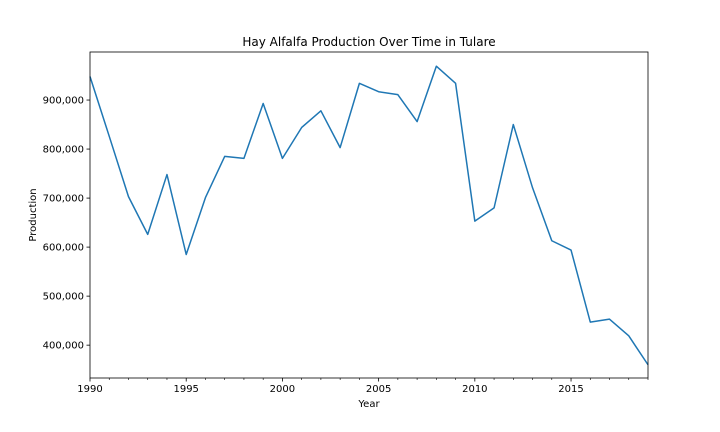 The height and width of the screenshot is (432, 720). What do you see at coordinates (363, 386) in the screenshot?
I see `x-axis-ticks: 1990 1995 2000 2005 2010 2015` at bounding box center [363, 386].